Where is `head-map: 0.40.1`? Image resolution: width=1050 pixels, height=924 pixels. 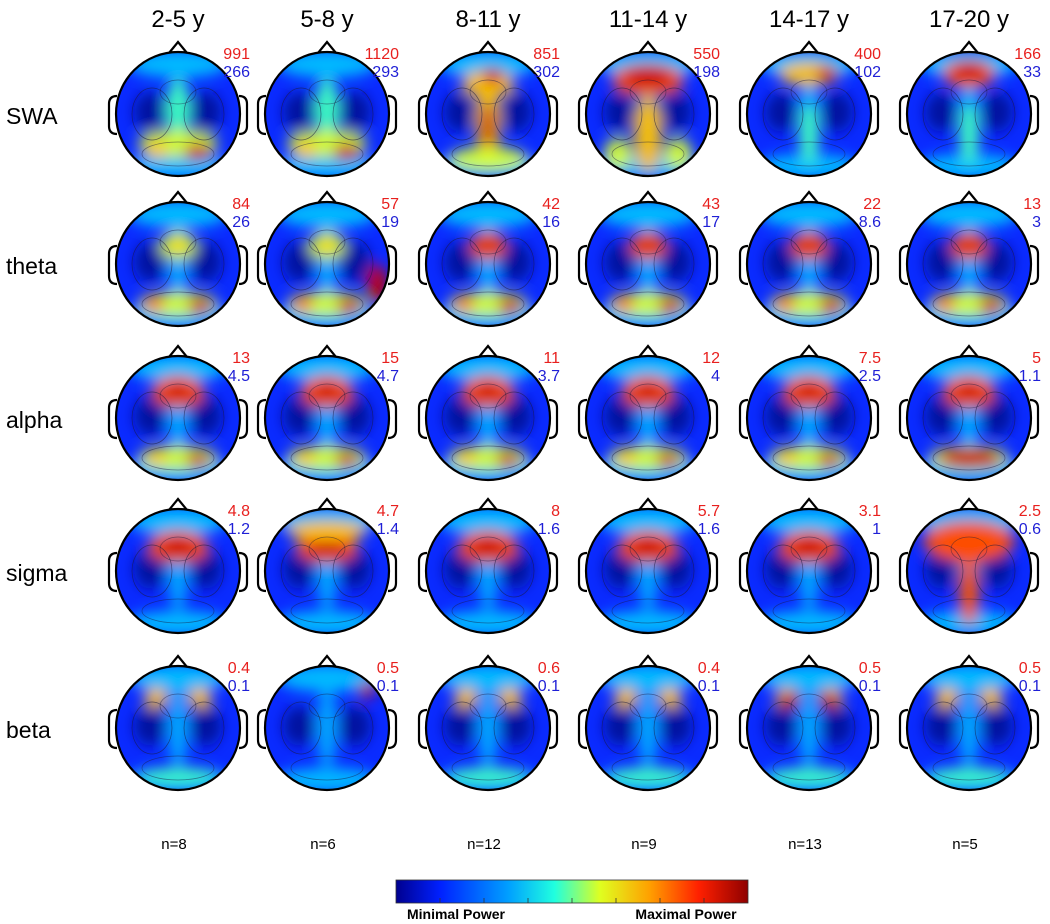 head-map: 0.40.1 is located at coordinates (178, 723).